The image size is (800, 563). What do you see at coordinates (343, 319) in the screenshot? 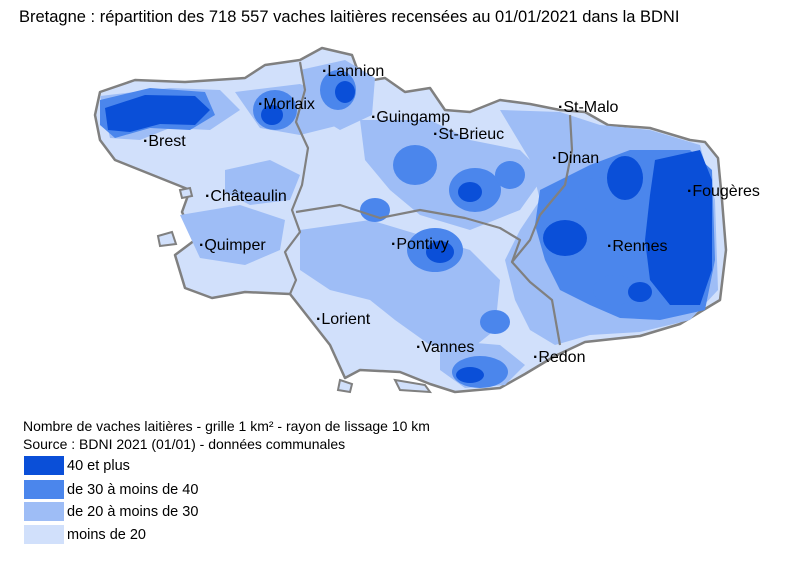
I see `city-lorient: ·Lorient` at bounding box center [343, 319].